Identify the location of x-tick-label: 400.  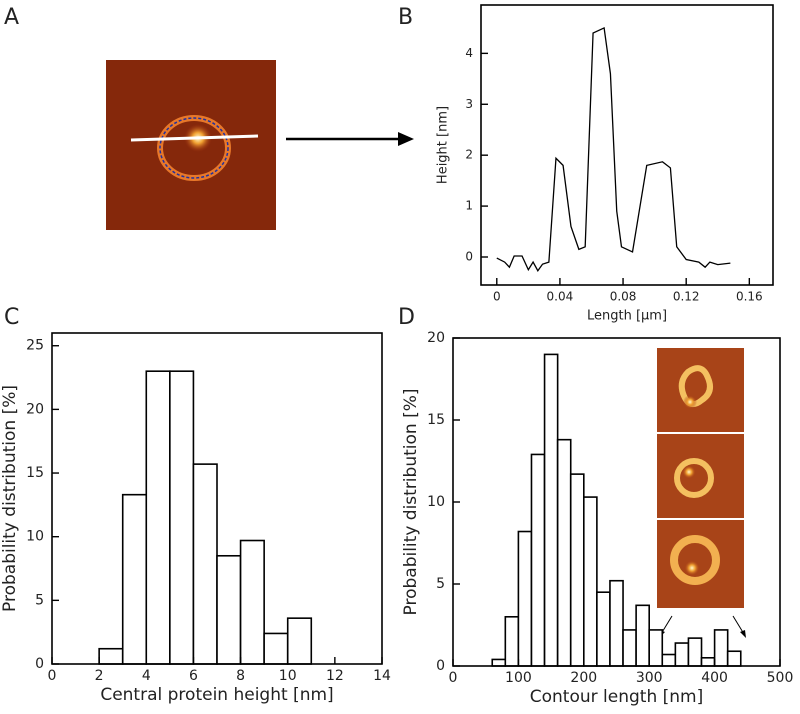
(714, 678).